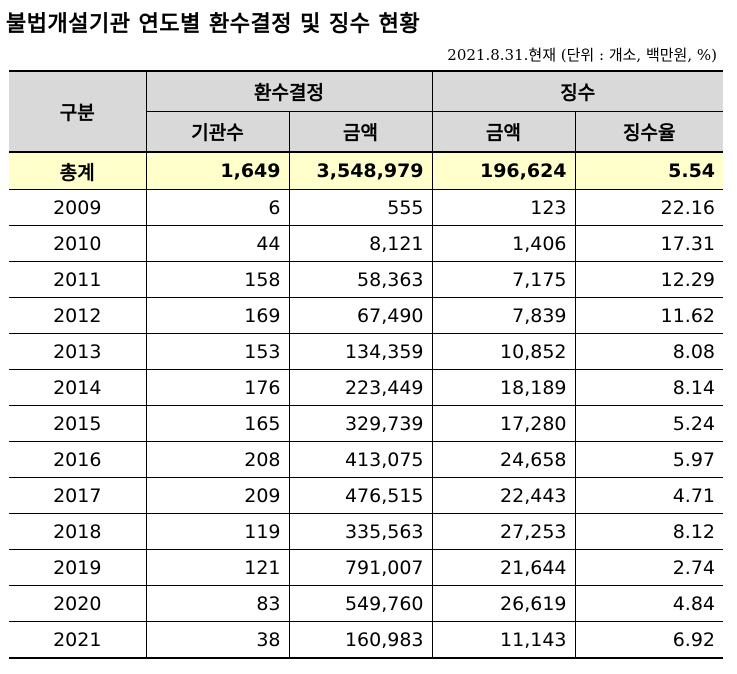 This screenshot has width=737, height=674. I want to click on table-row: 2021 38 160,983 11,143 6.92, so click(366, 640).